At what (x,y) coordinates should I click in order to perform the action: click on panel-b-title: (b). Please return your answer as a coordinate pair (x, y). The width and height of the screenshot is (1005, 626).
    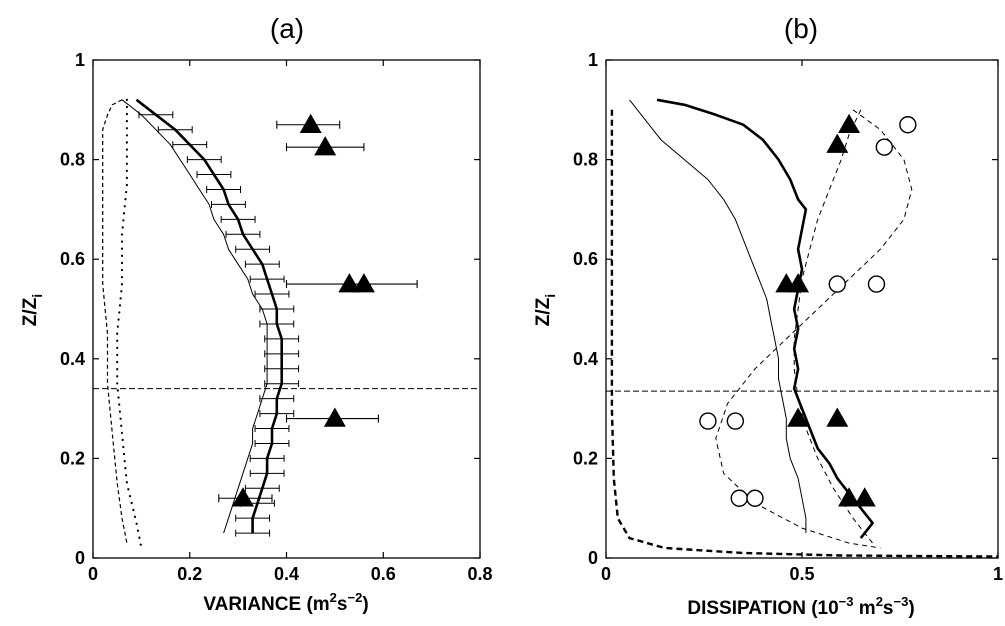
    Looking at the image, I should click on (801, 28).